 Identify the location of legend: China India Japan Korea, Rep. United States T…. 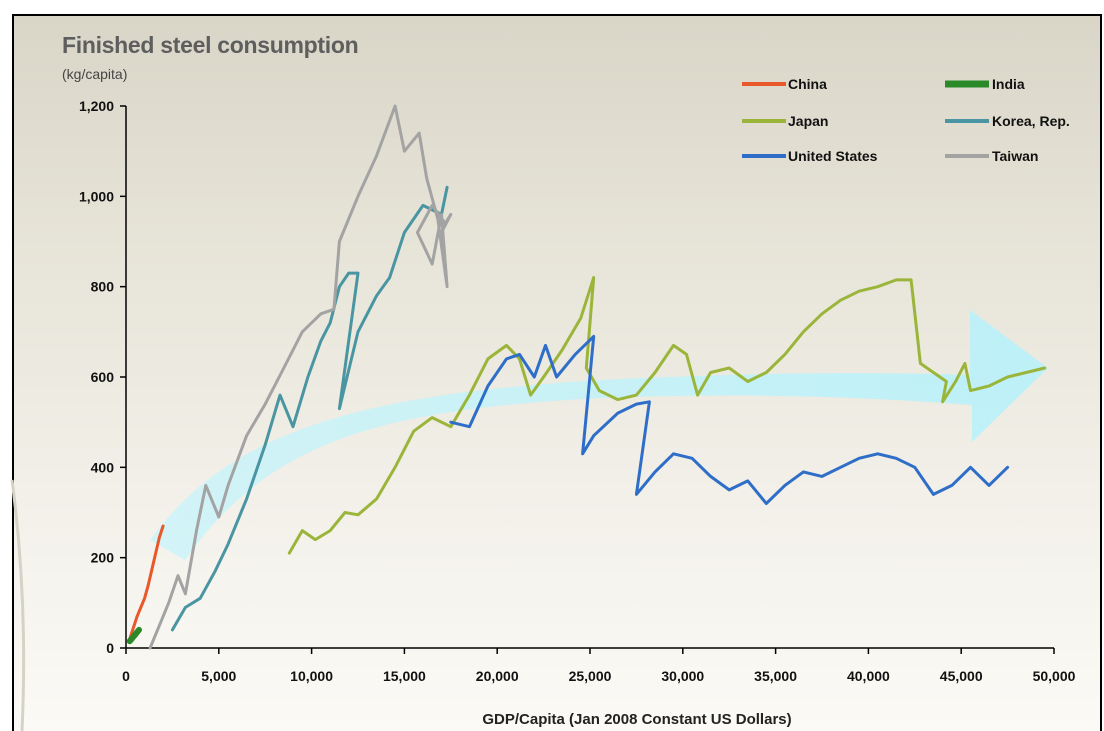
(906, 120).